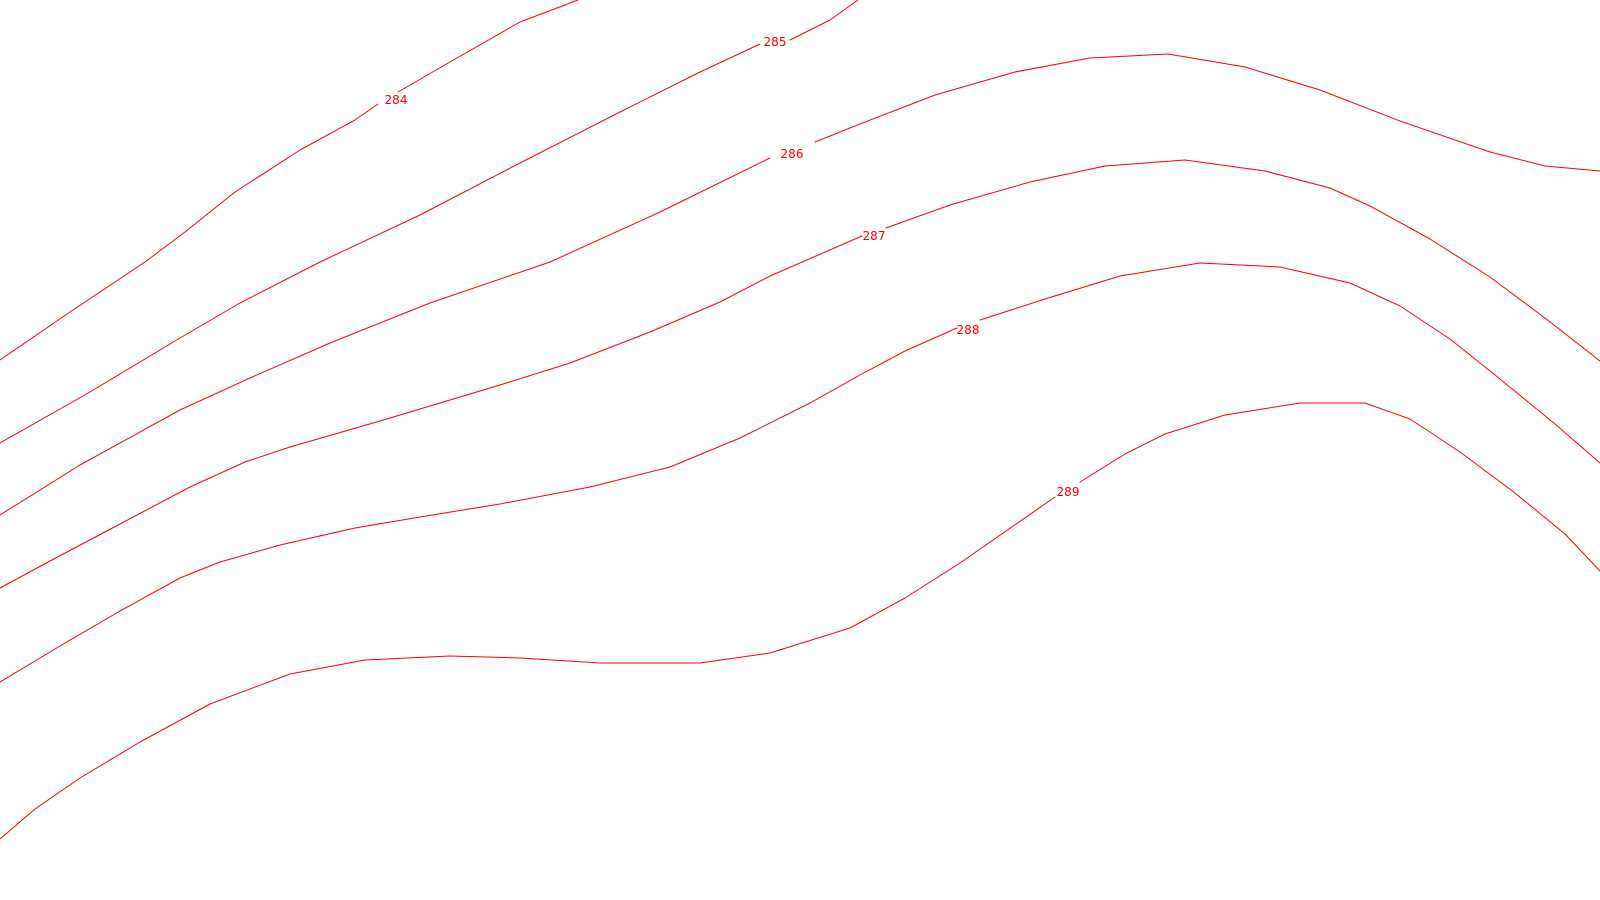  I want to click on contour-label-284: 284, so click(396, 100).